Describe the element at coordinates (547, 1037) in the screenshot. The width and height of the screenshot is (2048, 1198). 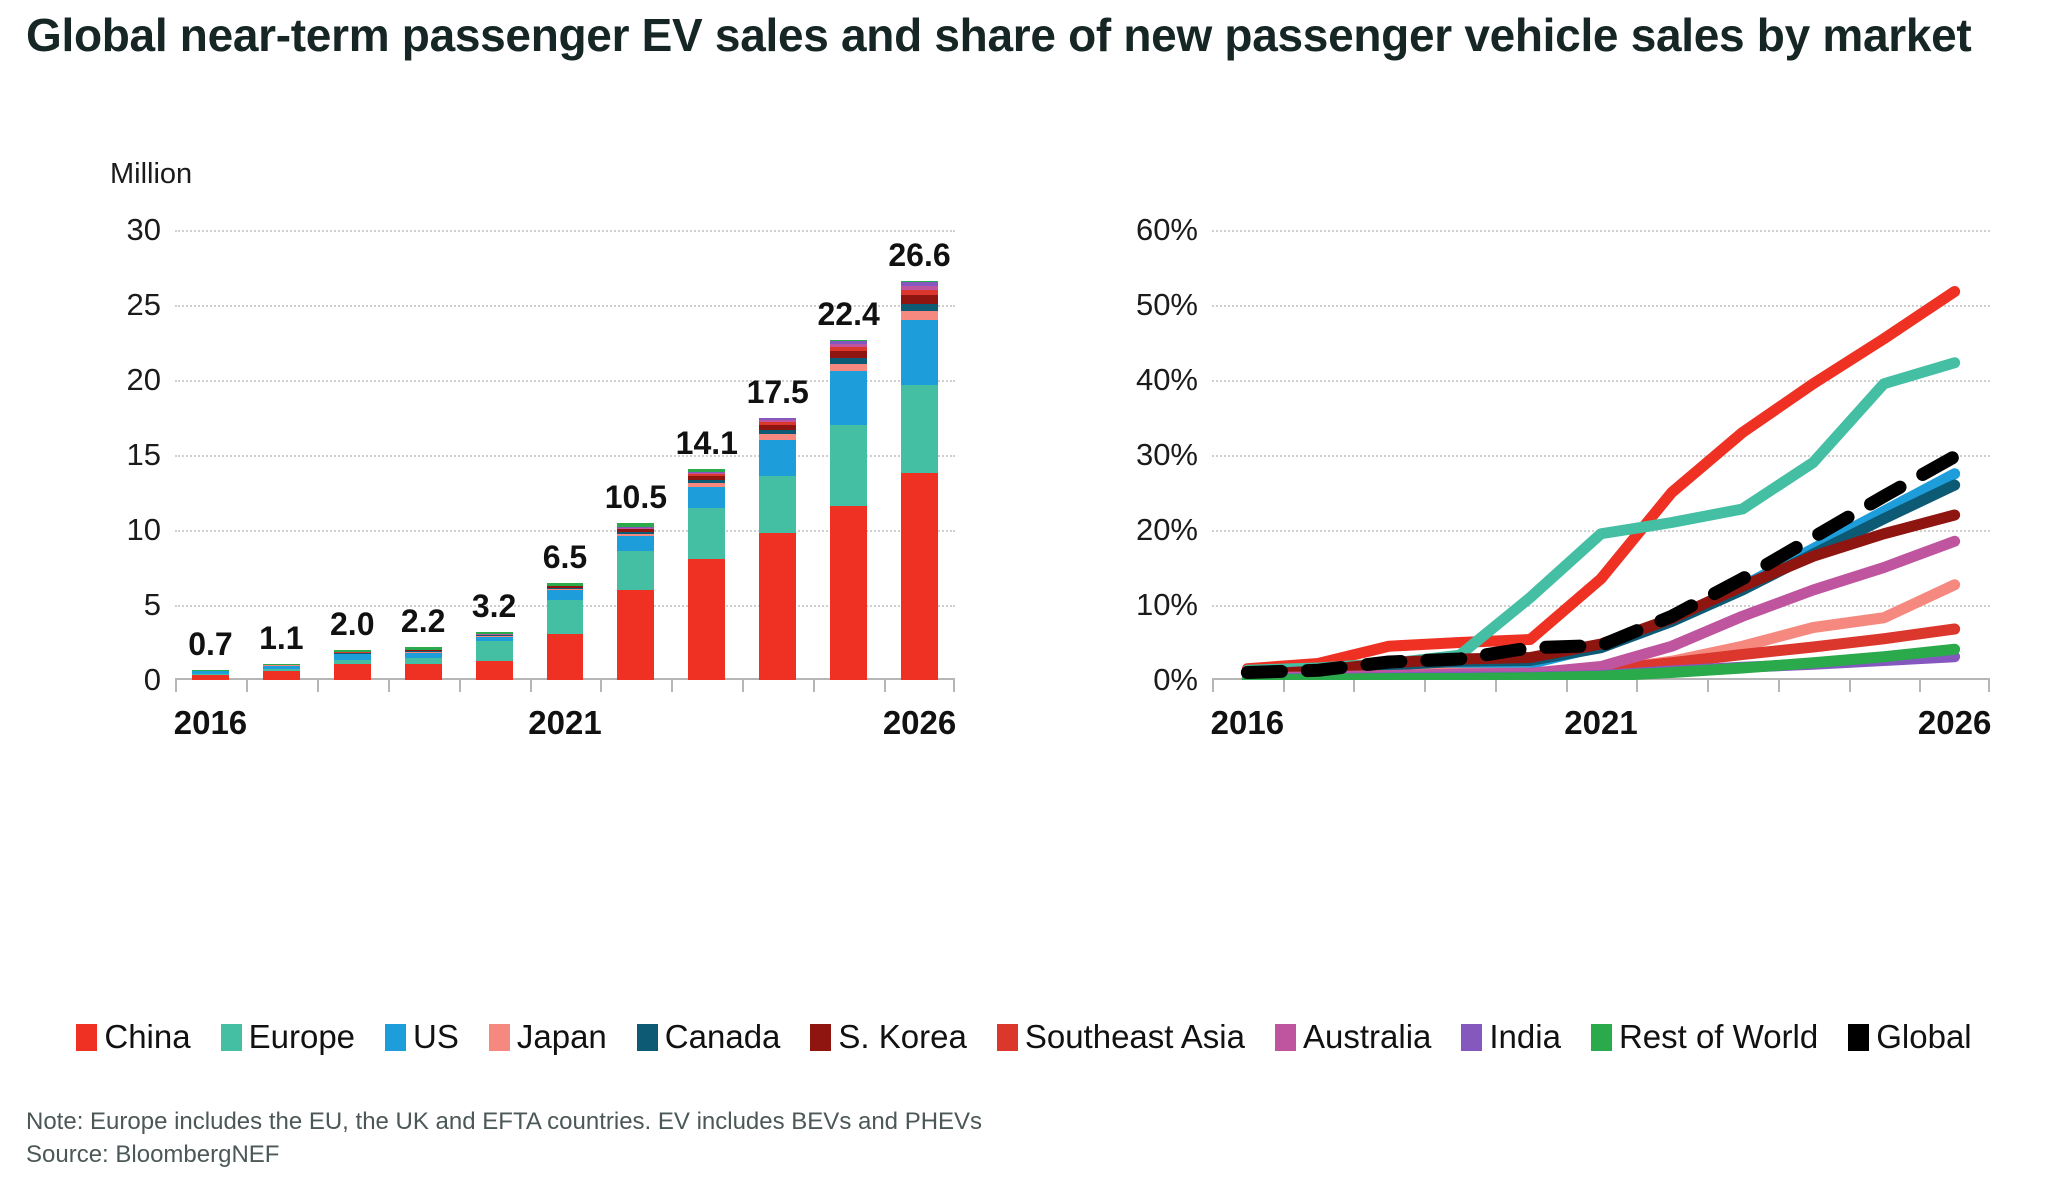
I see `legend-item: Japan` at that location.